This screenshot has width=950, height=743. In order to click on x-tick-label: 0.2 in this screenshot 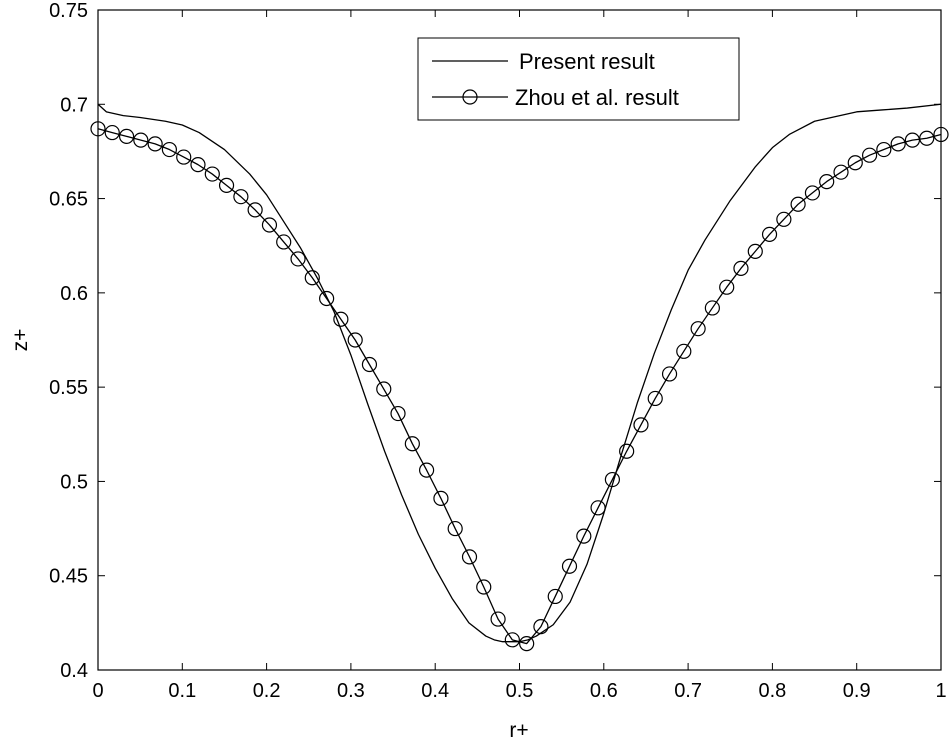, I will do `click(267, 691)`.